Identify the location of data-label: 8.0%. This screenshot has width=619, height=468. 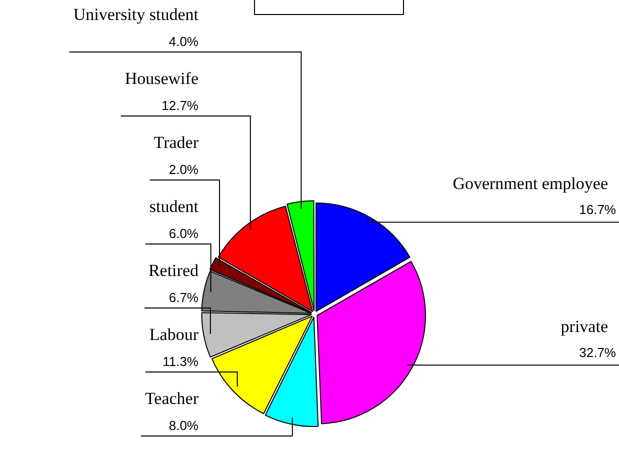
(183, 425).